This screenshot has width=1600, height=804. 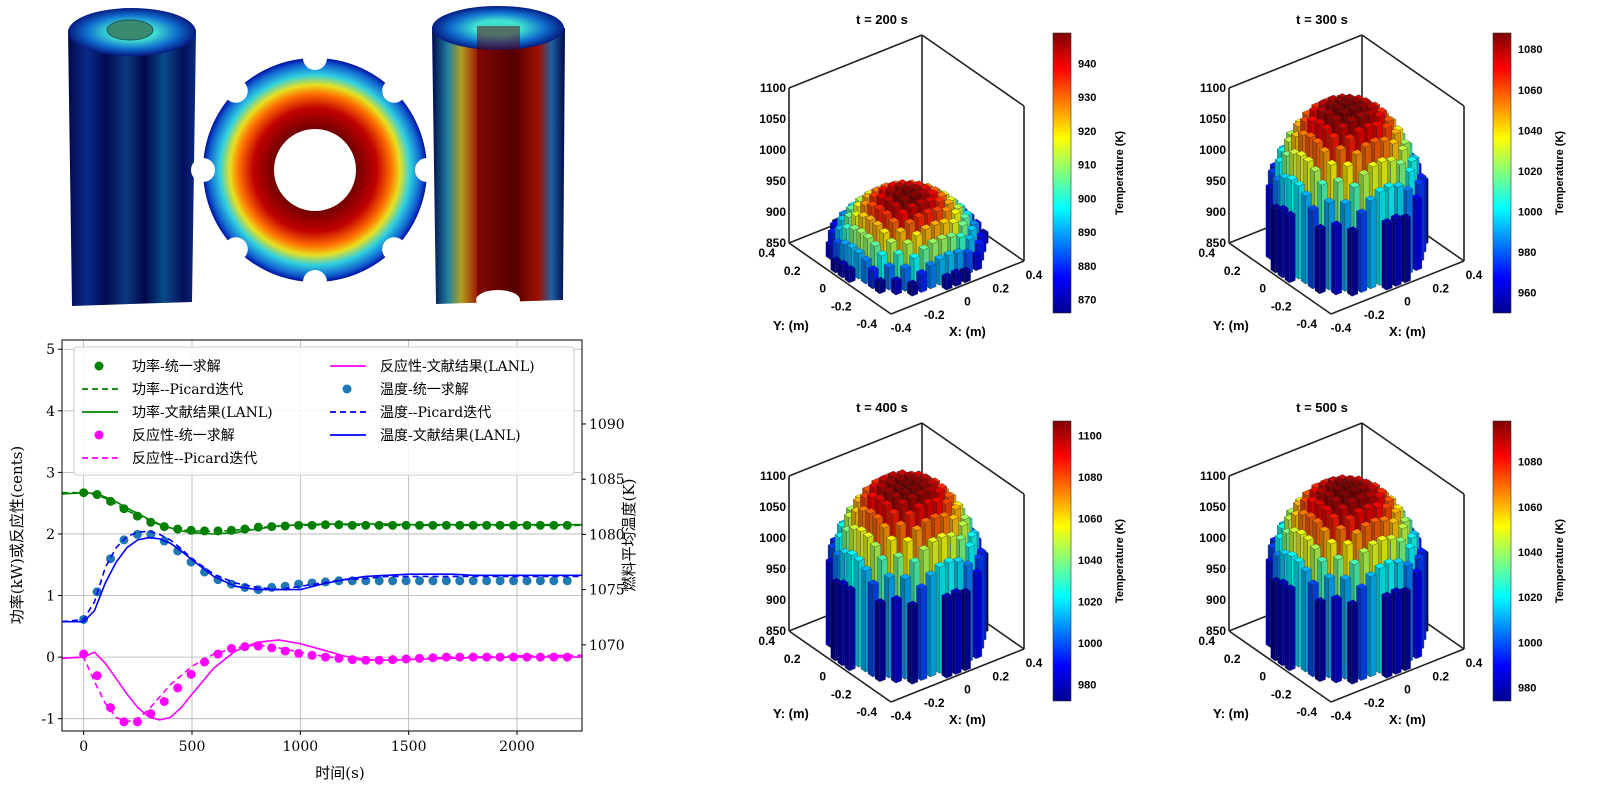 What do you see at coordinates (187, 389) in the screenshot?
I see `legend-label: 功率--Picard迭代` at bounding box center [187, 389].